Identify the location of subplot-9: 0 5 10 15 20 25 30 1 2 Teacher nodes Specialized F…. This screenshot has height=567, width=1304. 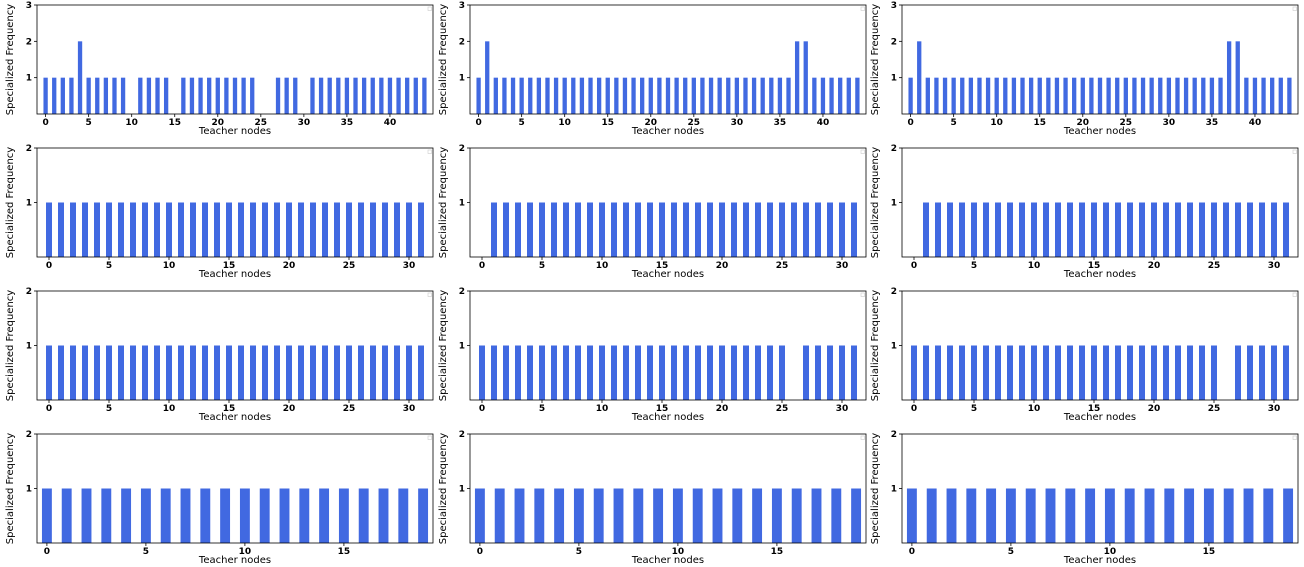
(1084, 355).